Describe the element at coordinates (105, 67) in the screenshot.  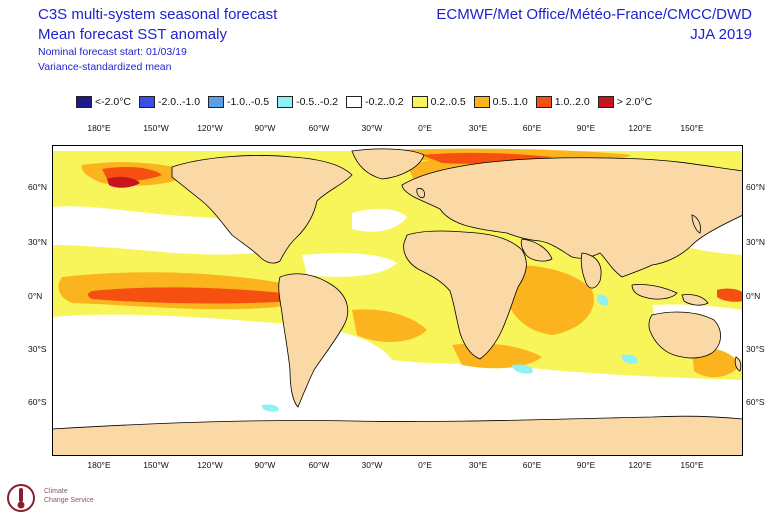
I see `variance-note: Variance-standardized mean` at that location.